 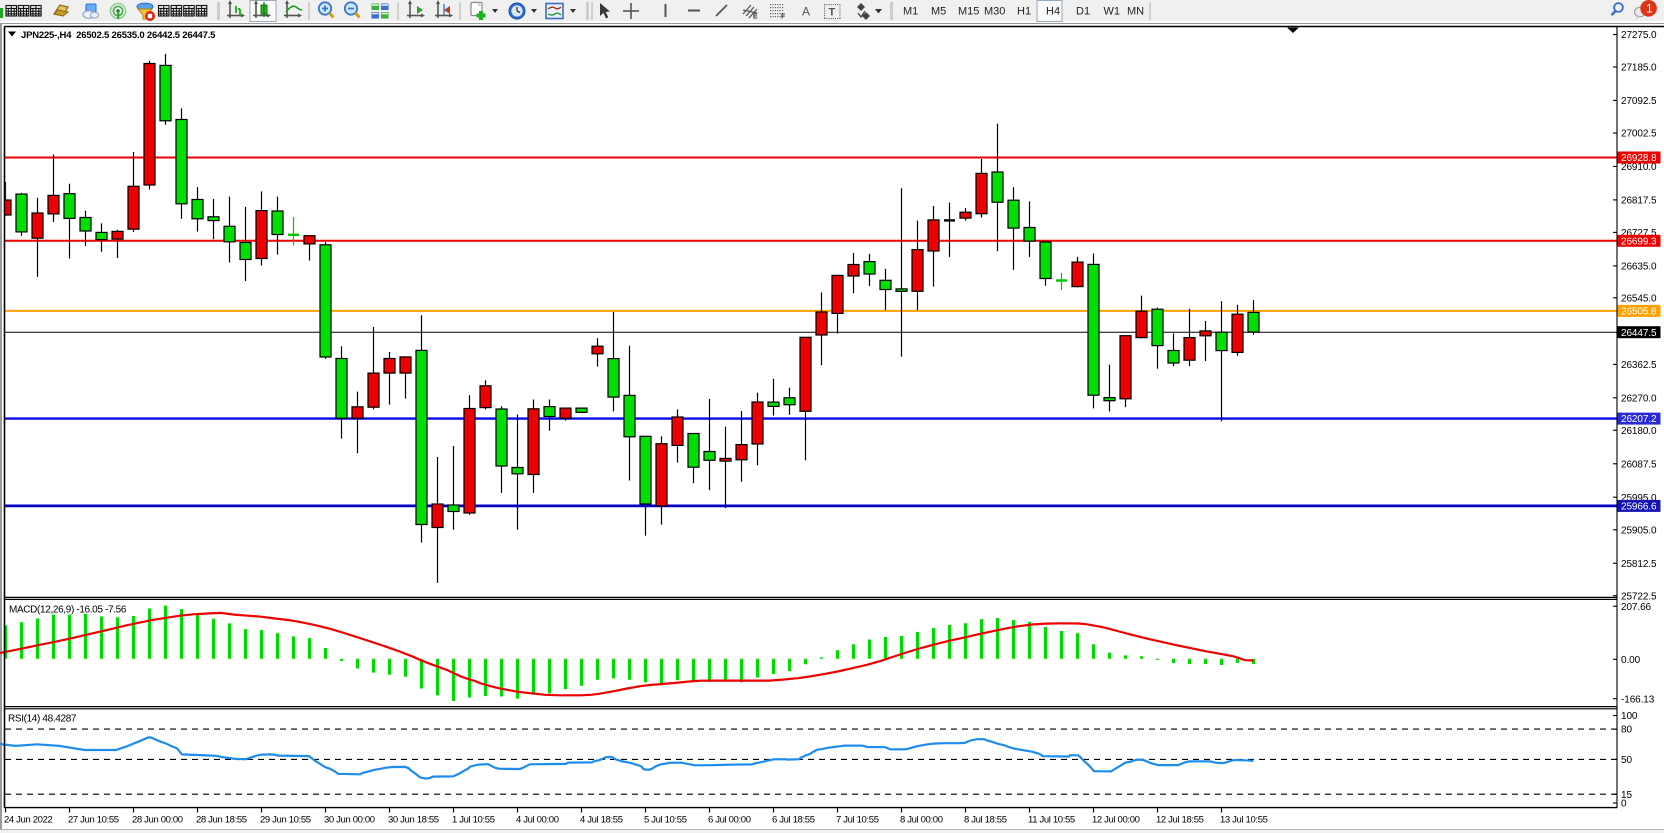 What do you see at coordinates (413, 820) in the screenshot?
I see `svg-text: 30 Jun 18:55` at bounding box center [413, 820].